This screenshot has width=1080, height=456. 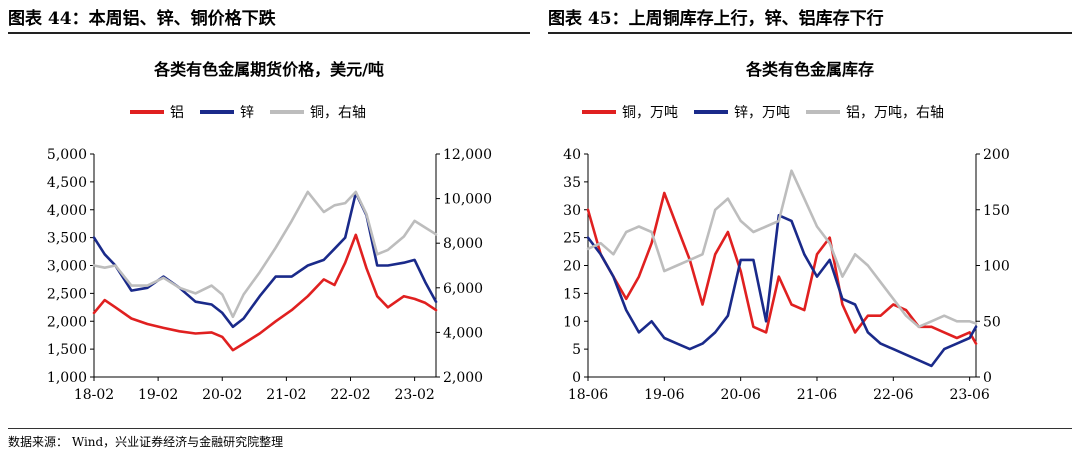 I want to click on y-right-tick-label: 50, so click(x=992, y=322).